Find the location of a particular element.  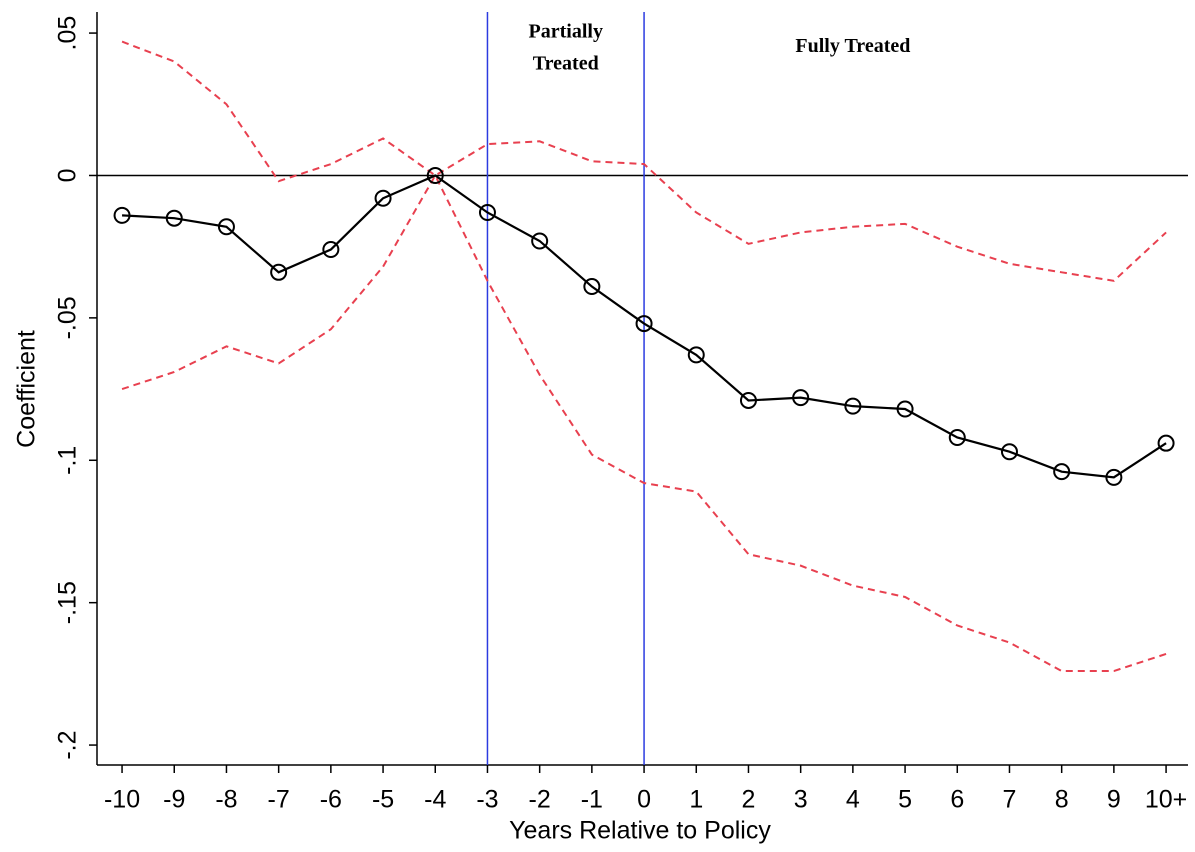

y-tick-label: -.05 is located at coordinates (68, 317).